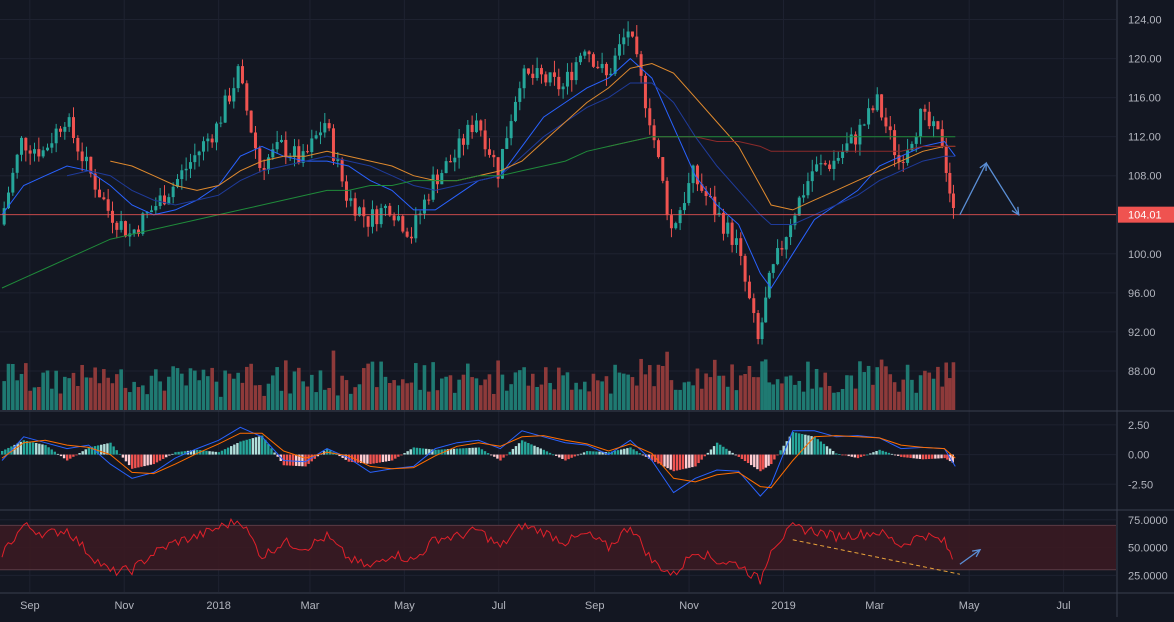  I want to click on macd-panel, so click(478, 461).